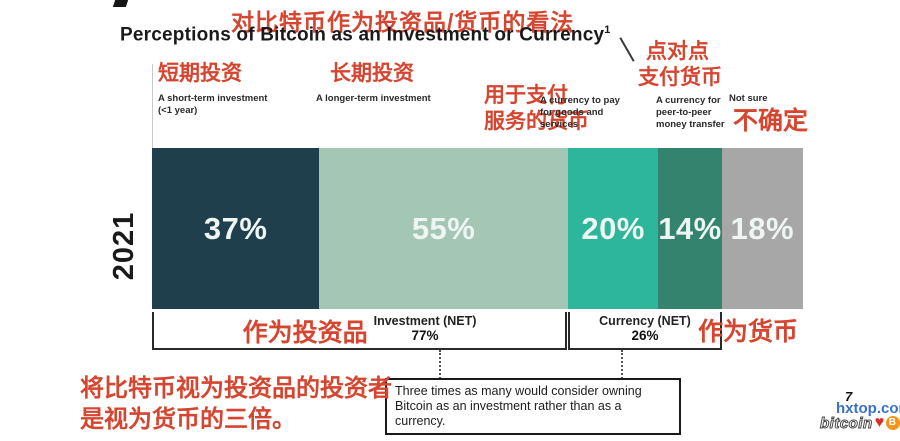 Image resolution: width=900 pixels, height=441 pixels. I want to click on bar-segment-peer-to-peer: 14%, so click(690, 228).